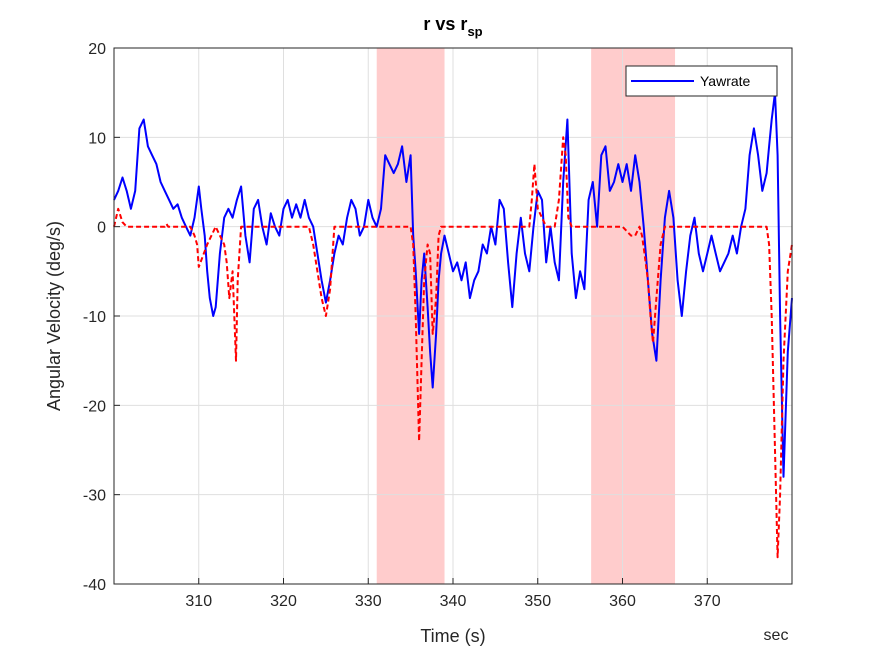 The image size is (875, 656). I want to click on chart-title: r vs rsp, so click(452, 26).